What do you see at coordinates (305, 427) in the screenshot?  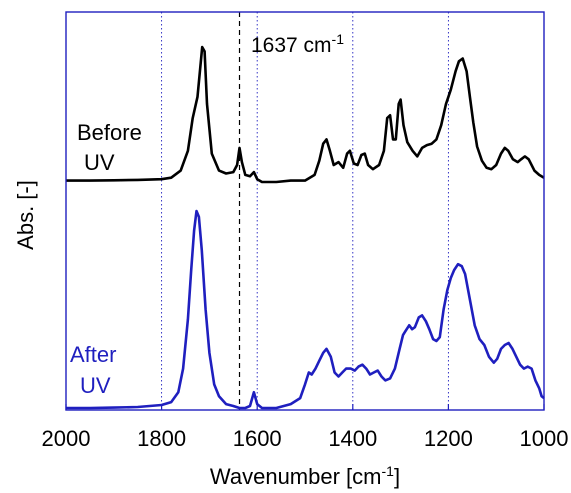 I see `x-axis-ticks: 2000 1800 1600 1400 1200 1000` at bounding box center [305, 427].